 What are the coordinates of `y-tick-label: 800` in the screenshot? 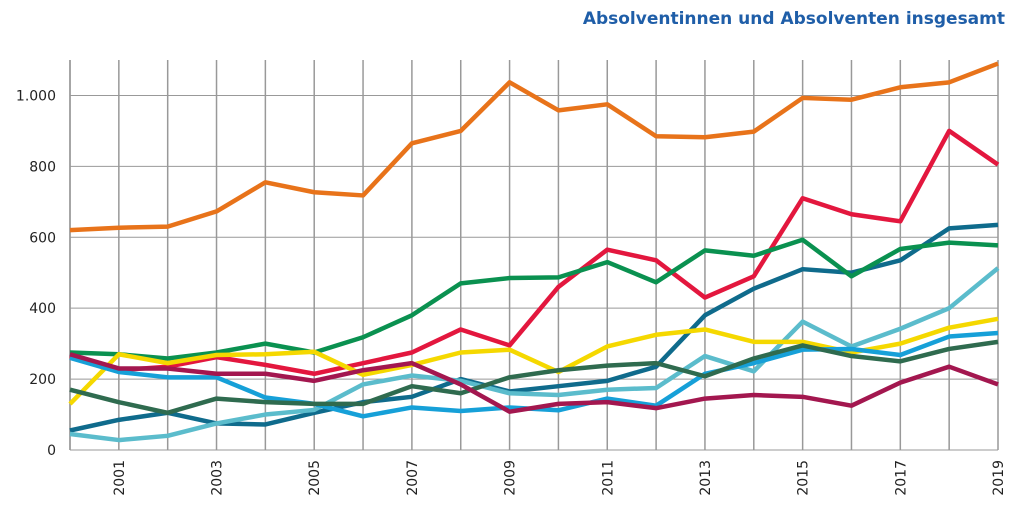 It's located at (42, 167).